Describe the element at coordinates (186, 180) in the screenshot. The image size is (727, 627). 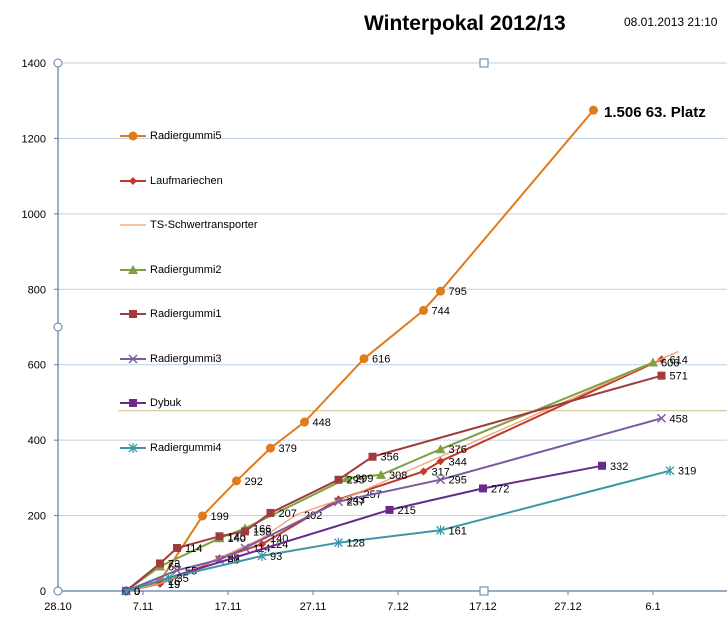
I see `legend-label: Laufmariechen` at that location.